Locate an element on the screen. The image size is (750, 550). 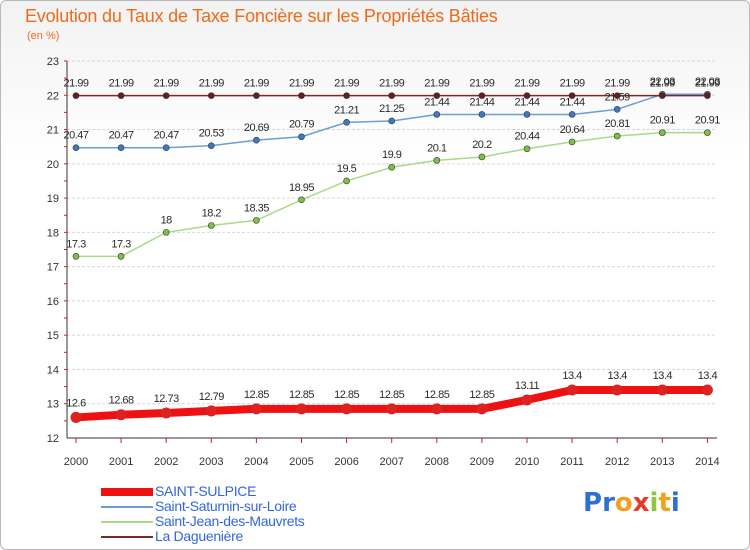
data-label: 17.3 is located at coordinates (121, 244).